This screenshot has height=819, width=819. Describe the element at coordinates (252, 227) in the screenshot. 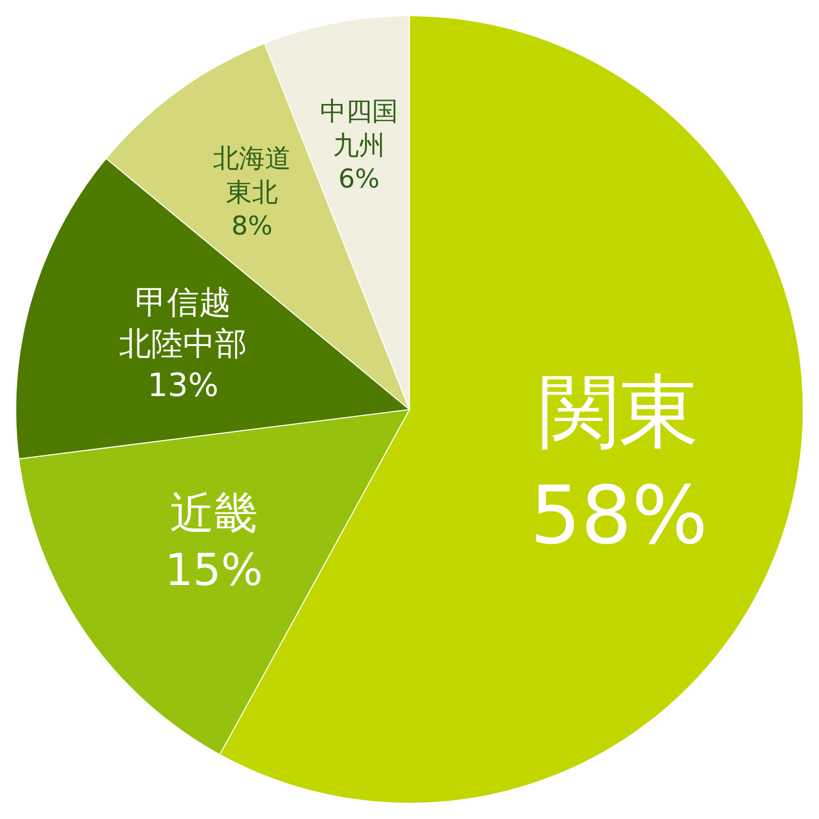

I see `data-label: 8%` at that location.